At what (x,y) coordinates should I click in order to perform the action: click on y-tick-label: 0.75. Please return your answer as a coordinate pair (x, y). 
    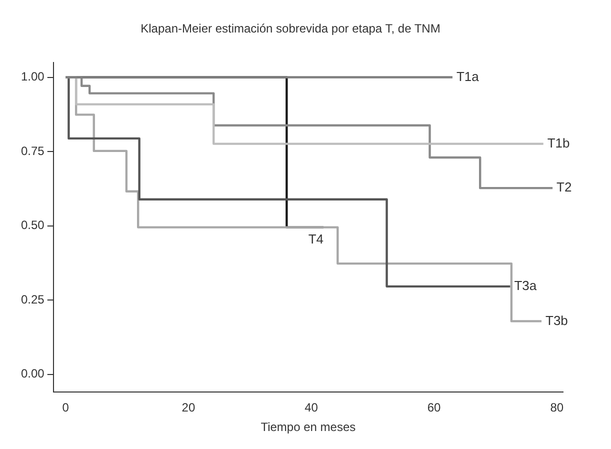
    Looking at the image, I should click on (32, 151).